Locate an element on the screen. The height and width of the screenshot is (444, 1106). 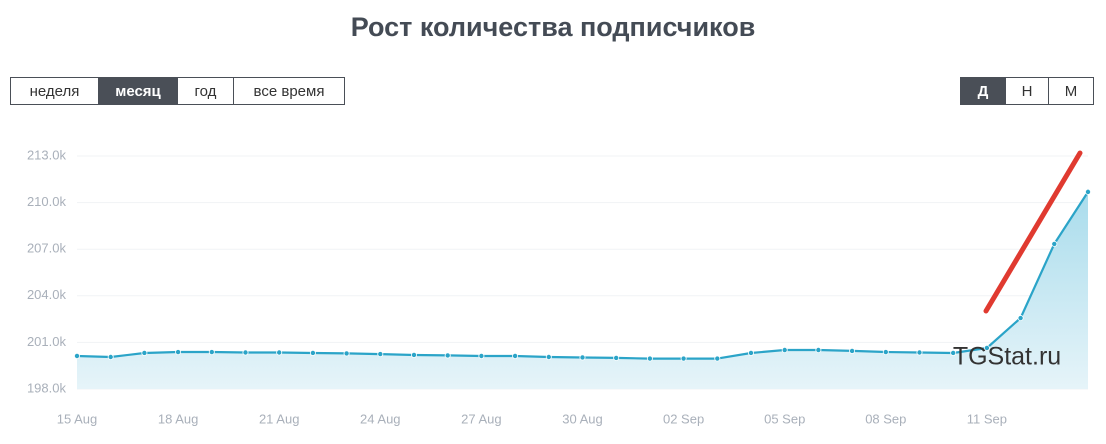
x-tick-label: 21 Aug is located at coordinates (279, 418).